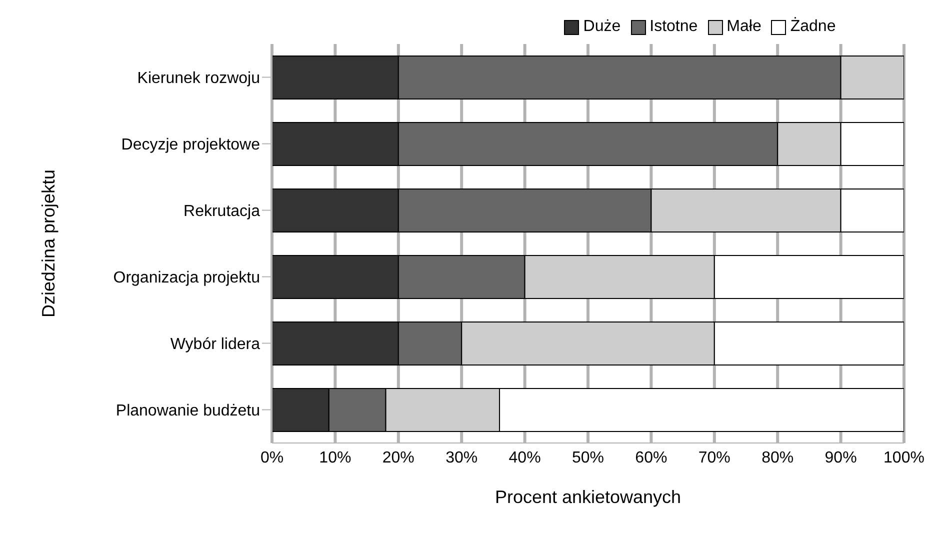  Describe the element at coordinates (744, 27) in the screenshot. I see `legend-label: Małe` at that location.